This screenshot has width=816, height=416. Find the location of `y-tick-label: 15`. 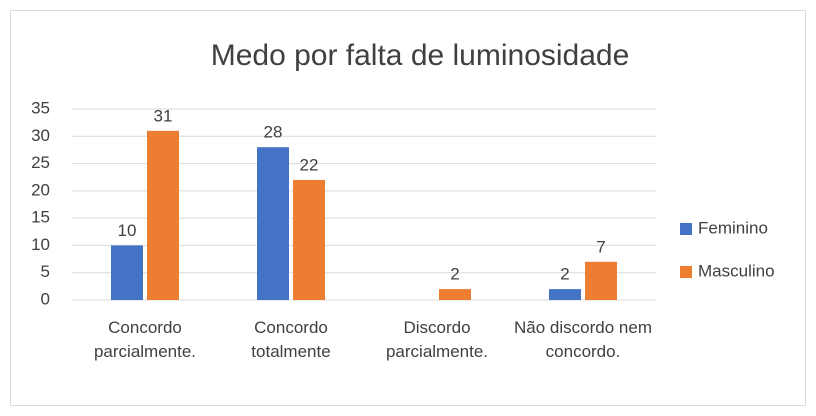

y-tick-label: 15 is located at coordinates (40, 217).